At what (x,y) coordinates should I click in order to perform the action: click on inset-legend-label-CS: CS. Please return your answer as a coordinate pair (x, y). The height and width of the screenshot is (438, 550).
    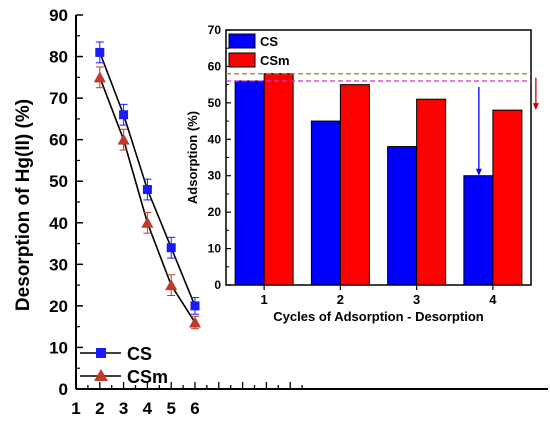
    Looking at the image, I should click on (269, 41).